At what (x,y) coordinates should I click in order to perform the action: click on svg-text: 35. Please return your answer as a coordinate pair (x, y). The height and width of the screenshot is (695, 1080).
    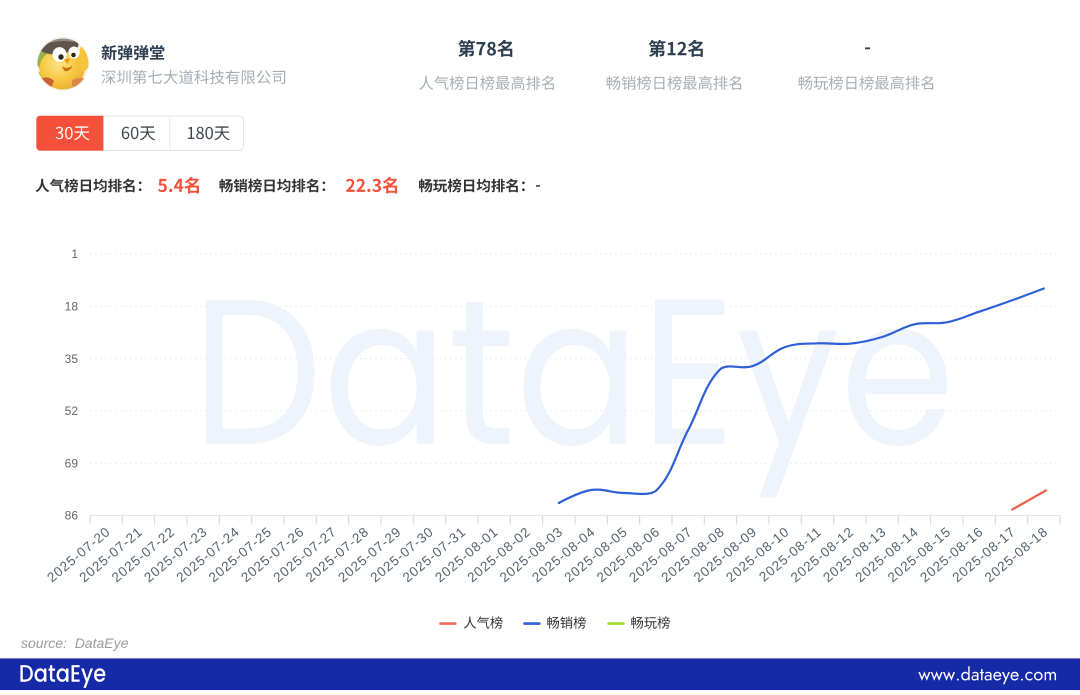
    Looking at the image, I should click on (72, 359).